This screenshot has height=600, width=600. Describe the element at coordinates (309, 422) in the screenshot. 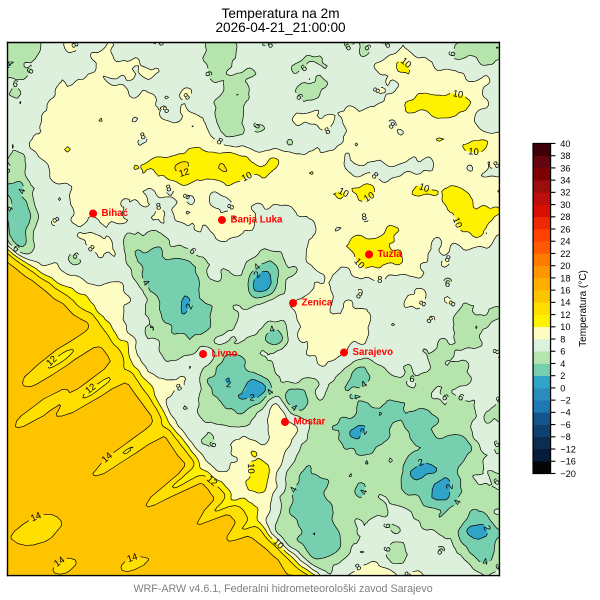

I see `svg-text: Mostar` at that location.